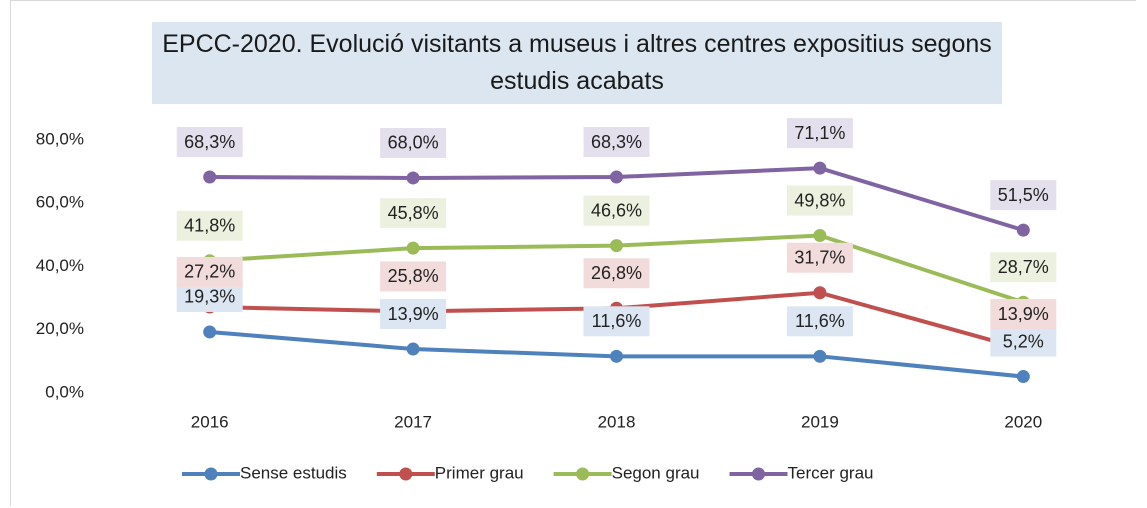 Image resolution: width=1147 pixels, height=508 pixels. What do you see at coordinates (617, 421) in the screenshot?
I see `x-tick-label: 2018` at bounding box center [617, 421].